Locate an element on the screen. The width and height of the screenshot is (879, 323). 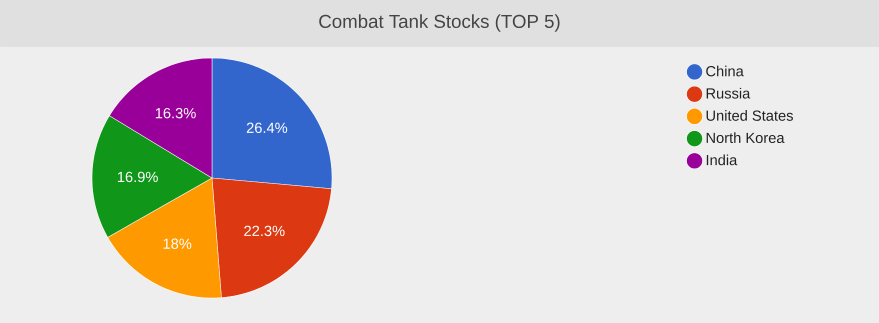
legend-label: India is located at coordinates (722, 160).